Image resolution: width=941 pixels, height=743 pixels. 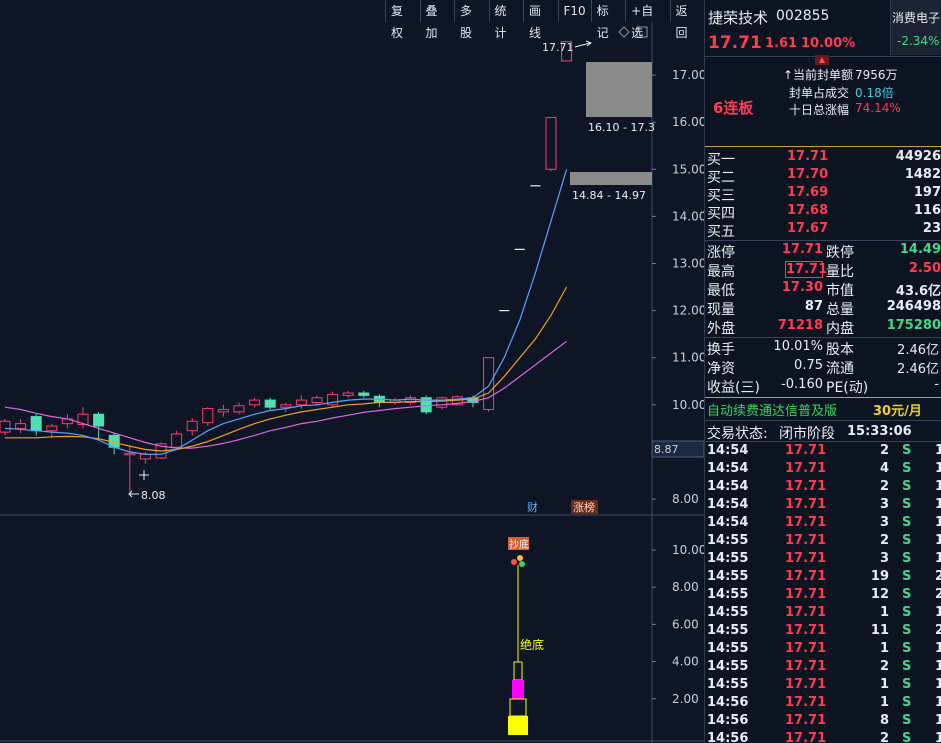 I want to click on toolbar-biaoji-button: 标记, so click(x=608, y=20).